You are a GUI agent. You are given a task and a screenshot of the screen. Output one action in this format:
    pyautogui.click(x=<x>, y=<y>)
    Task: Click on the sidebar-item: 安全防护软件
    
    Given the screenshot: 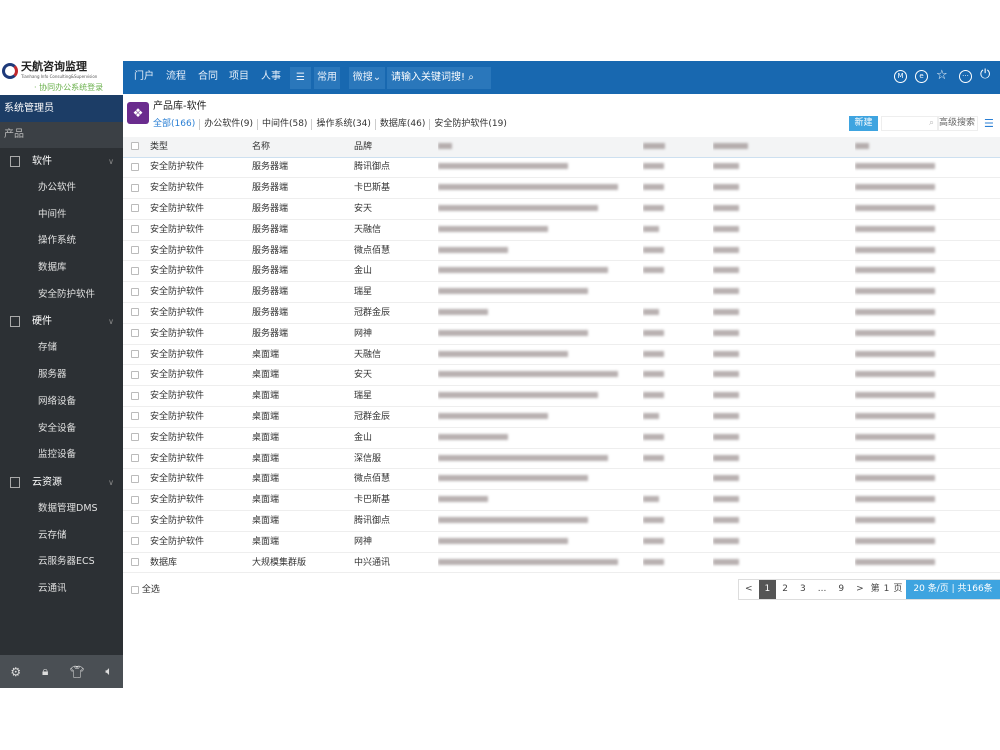 What is the action you would take?
    pyautogui.click(x=67, y=294)
    